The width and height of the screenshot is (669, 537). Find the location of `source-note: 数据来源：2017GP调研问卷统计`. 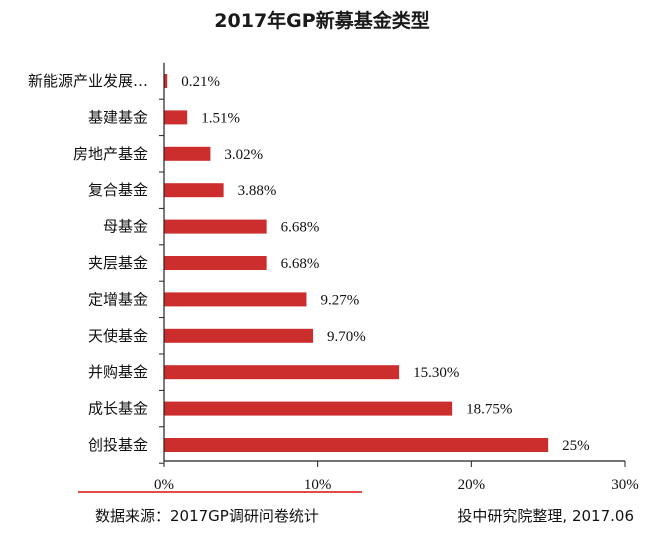

source-note: 数据来源：2017GP调研问卷统计 is located at coordinates (207, 516).